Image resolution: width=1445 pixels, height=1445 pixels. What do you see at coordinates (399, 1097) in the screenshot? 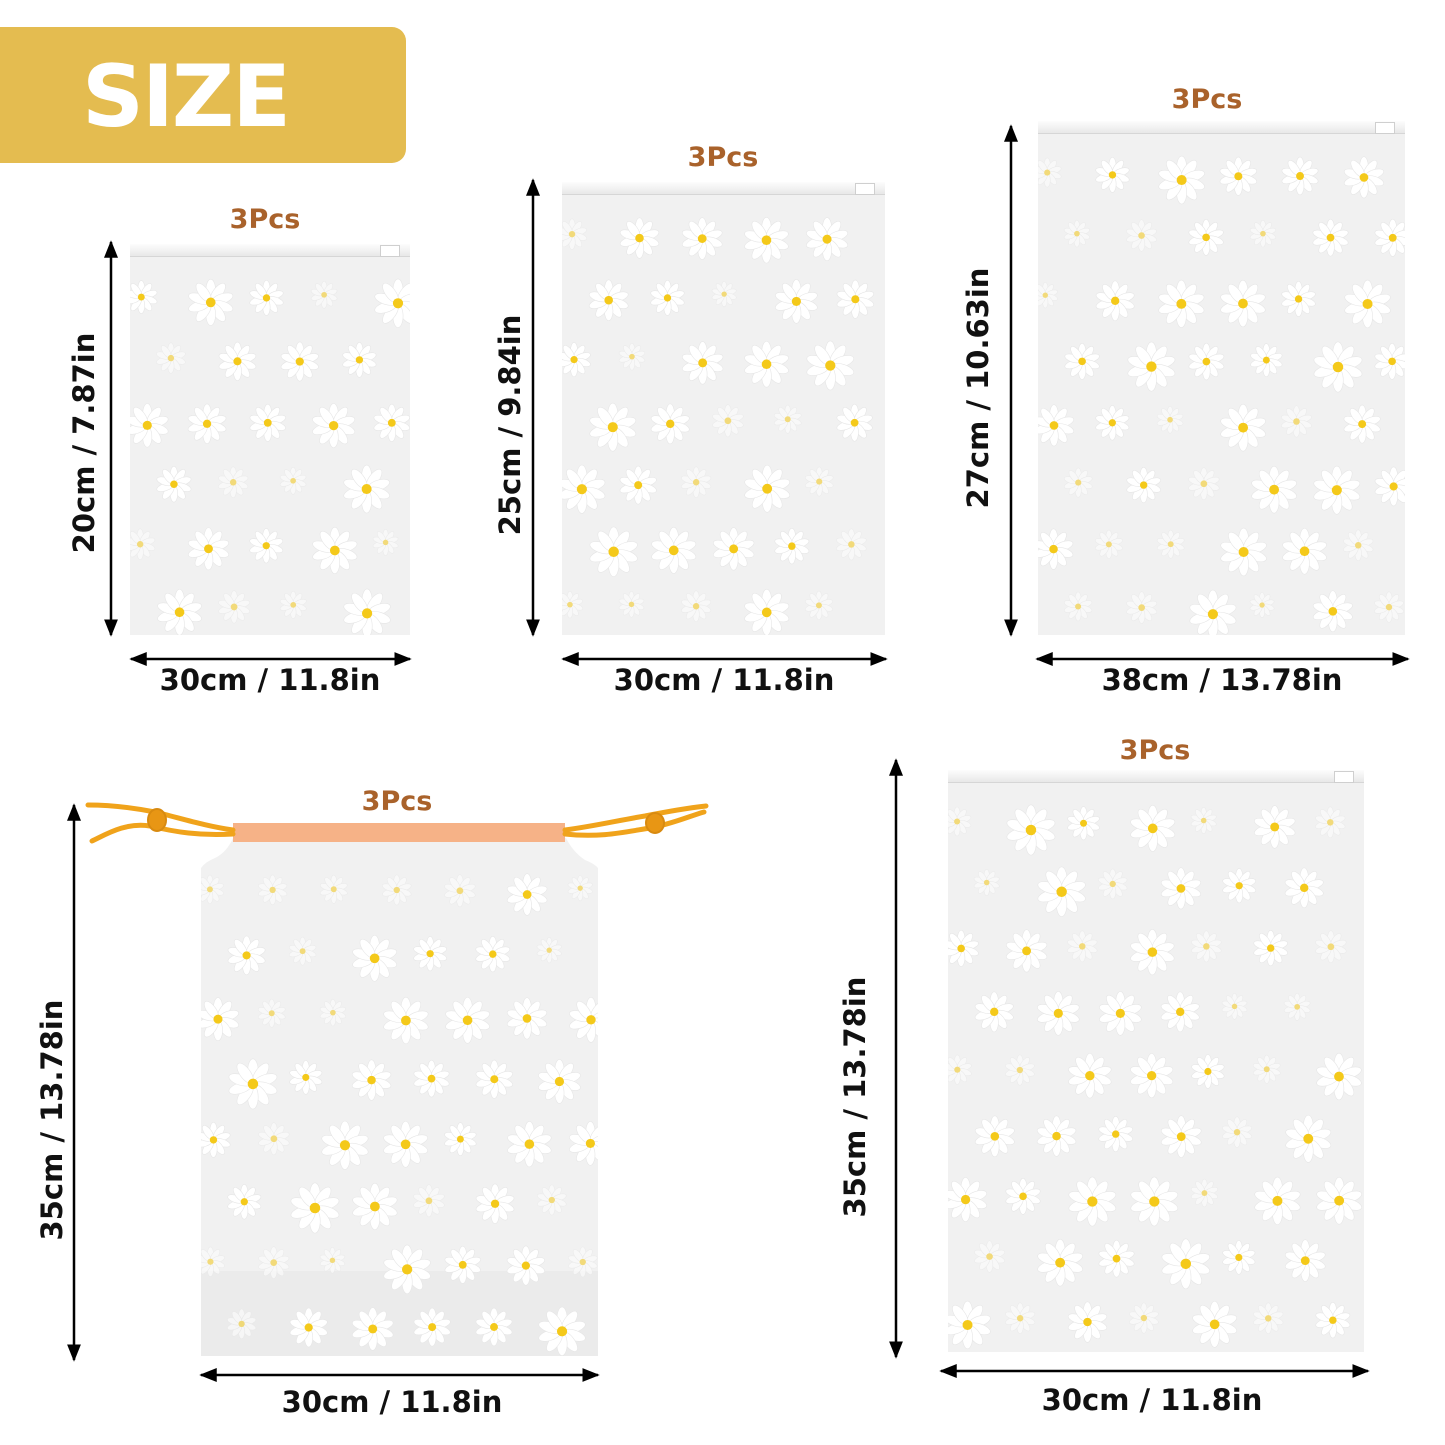
I see `drawstring-bag-body` at bounding box center [399, 1097].